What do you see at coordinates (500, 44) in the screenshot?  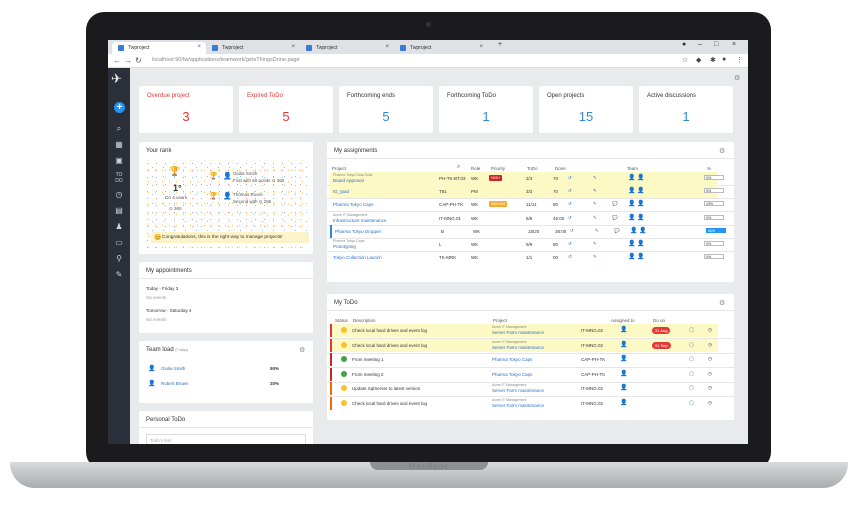 I see `new-tab-button: +` at bounding box center [500, 44].